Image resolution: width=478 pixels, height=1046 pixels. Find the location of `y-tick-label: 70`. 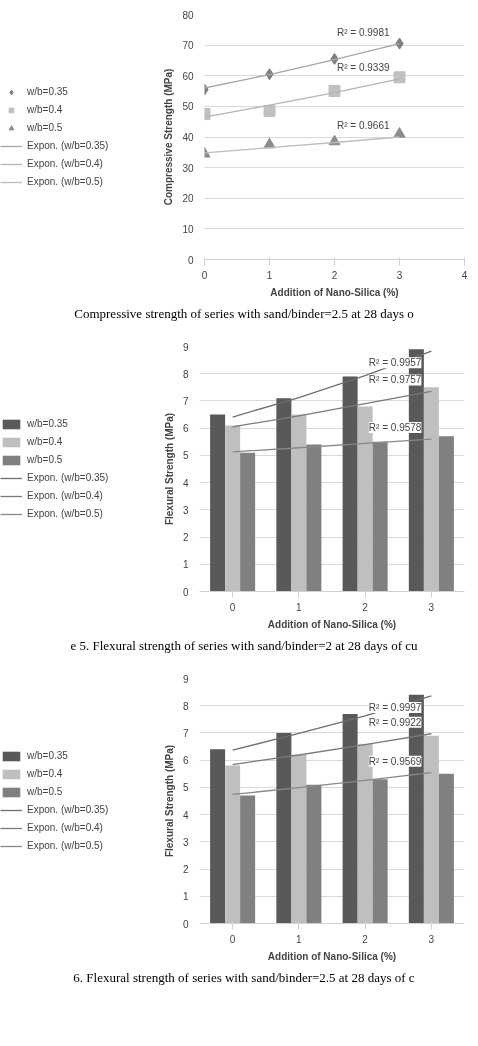

y-tick-label: 70 is located at coordinates (188, 46).